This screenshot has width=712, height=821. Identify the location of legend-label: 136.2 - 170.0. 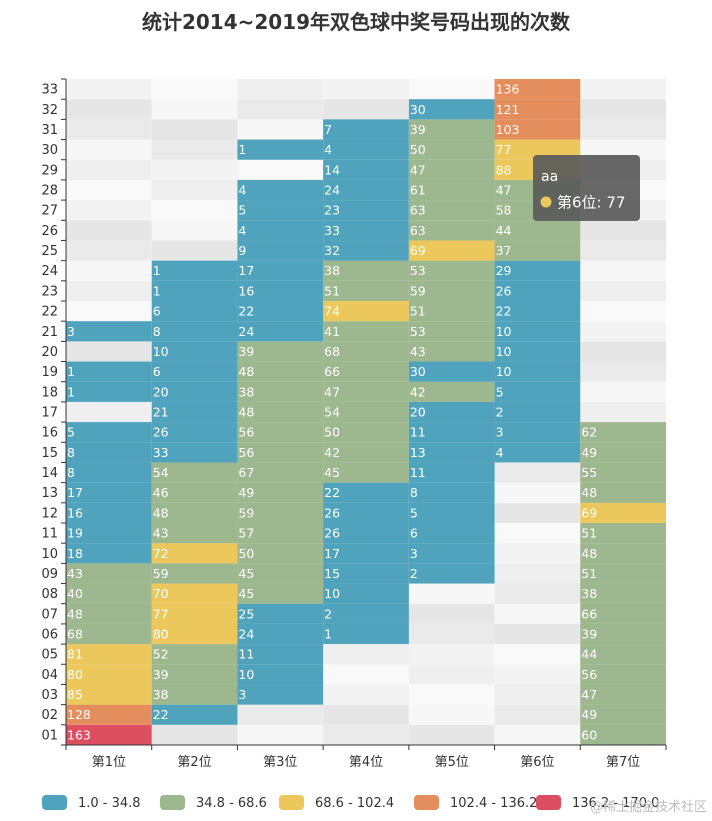
(615, 803).